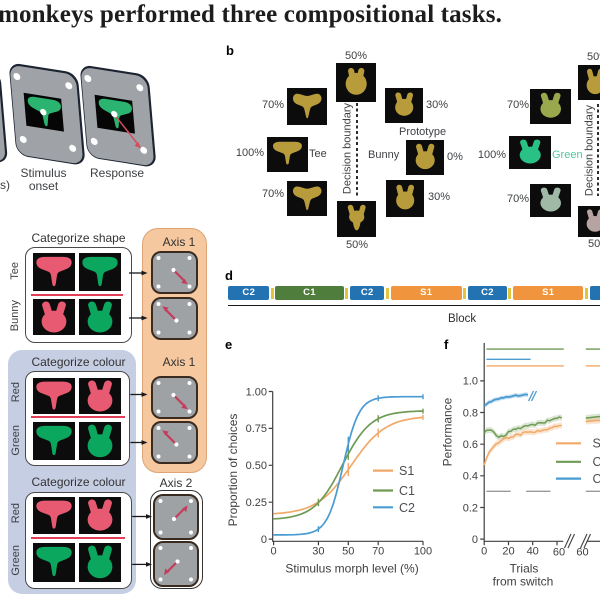 The width and height of the screenshot is (600, 600). I want to click on svg-text: 1.00, so click(256, 392).